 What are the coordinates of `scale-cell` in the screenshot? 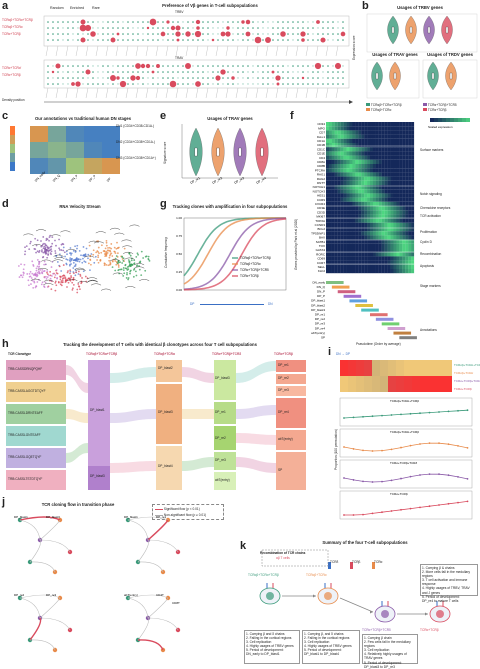 It's located at (12, 130).